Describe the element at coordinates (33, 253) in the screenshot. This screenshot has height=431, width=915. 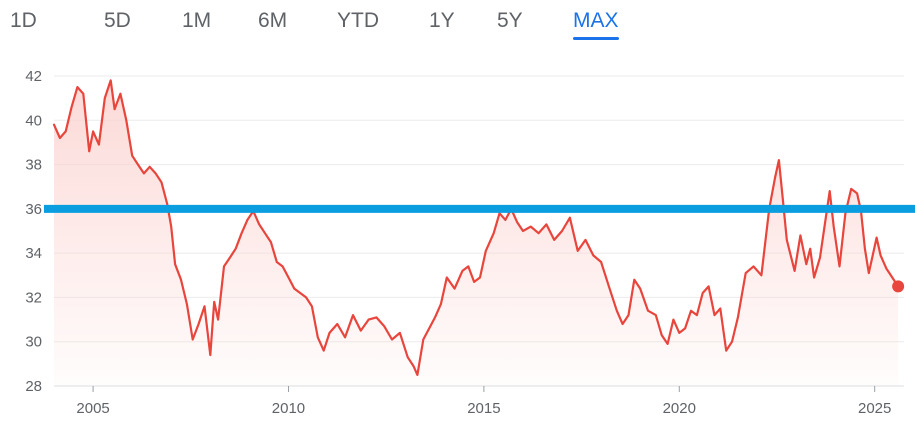
I see `y-tick-label: 34` at that location.